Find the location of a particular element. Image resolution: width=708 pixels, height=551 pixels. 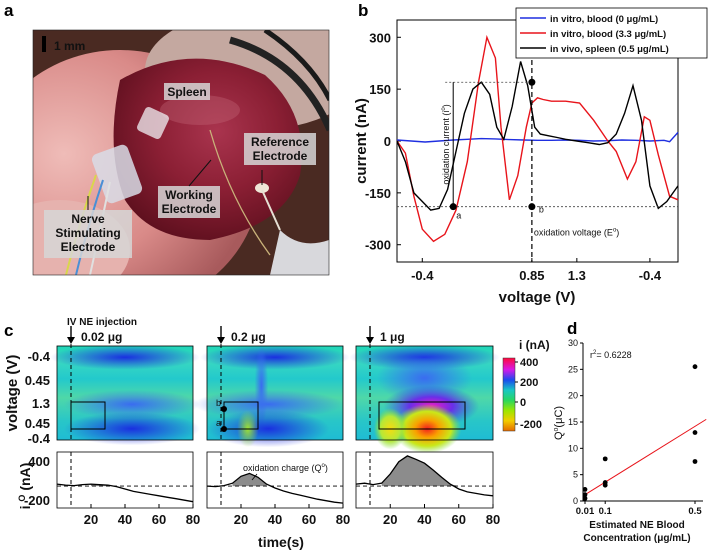

trace-1: 20 40 60 80 is located at coordinates (278, 489).